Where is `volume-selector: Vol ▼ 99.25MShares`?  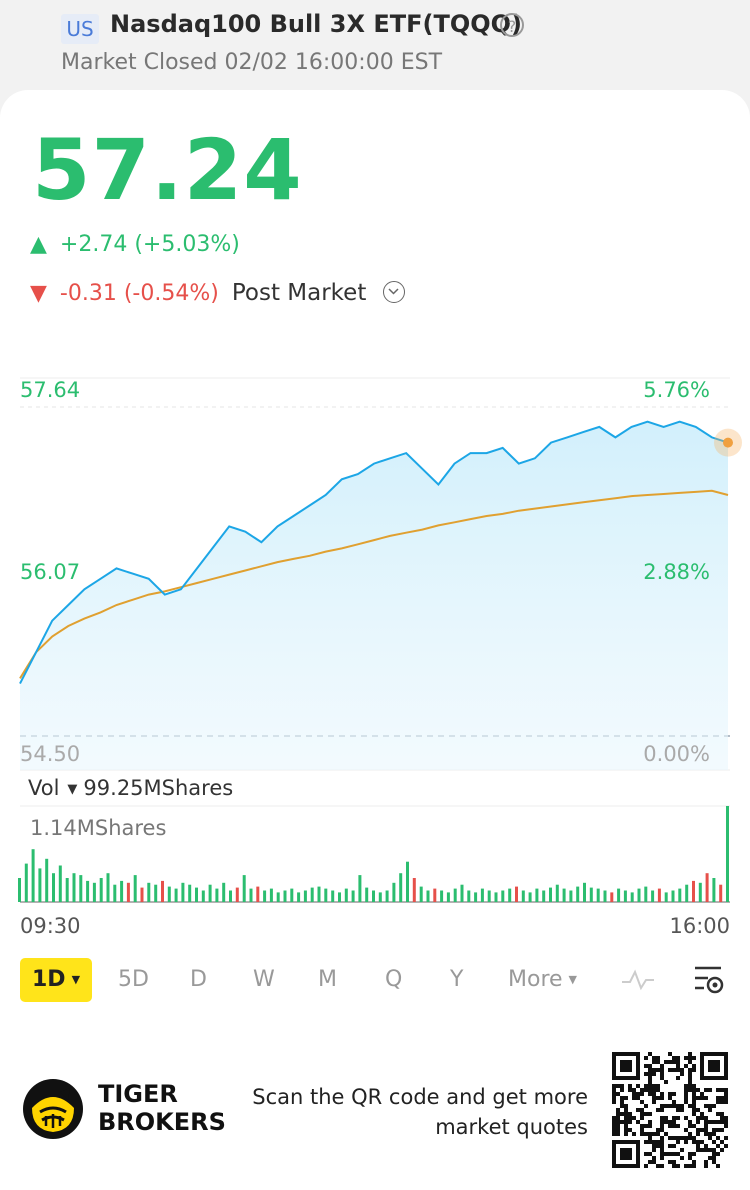
volume-selector: Vol ▼ 99.25MShares is located at coordinates (130, 788).